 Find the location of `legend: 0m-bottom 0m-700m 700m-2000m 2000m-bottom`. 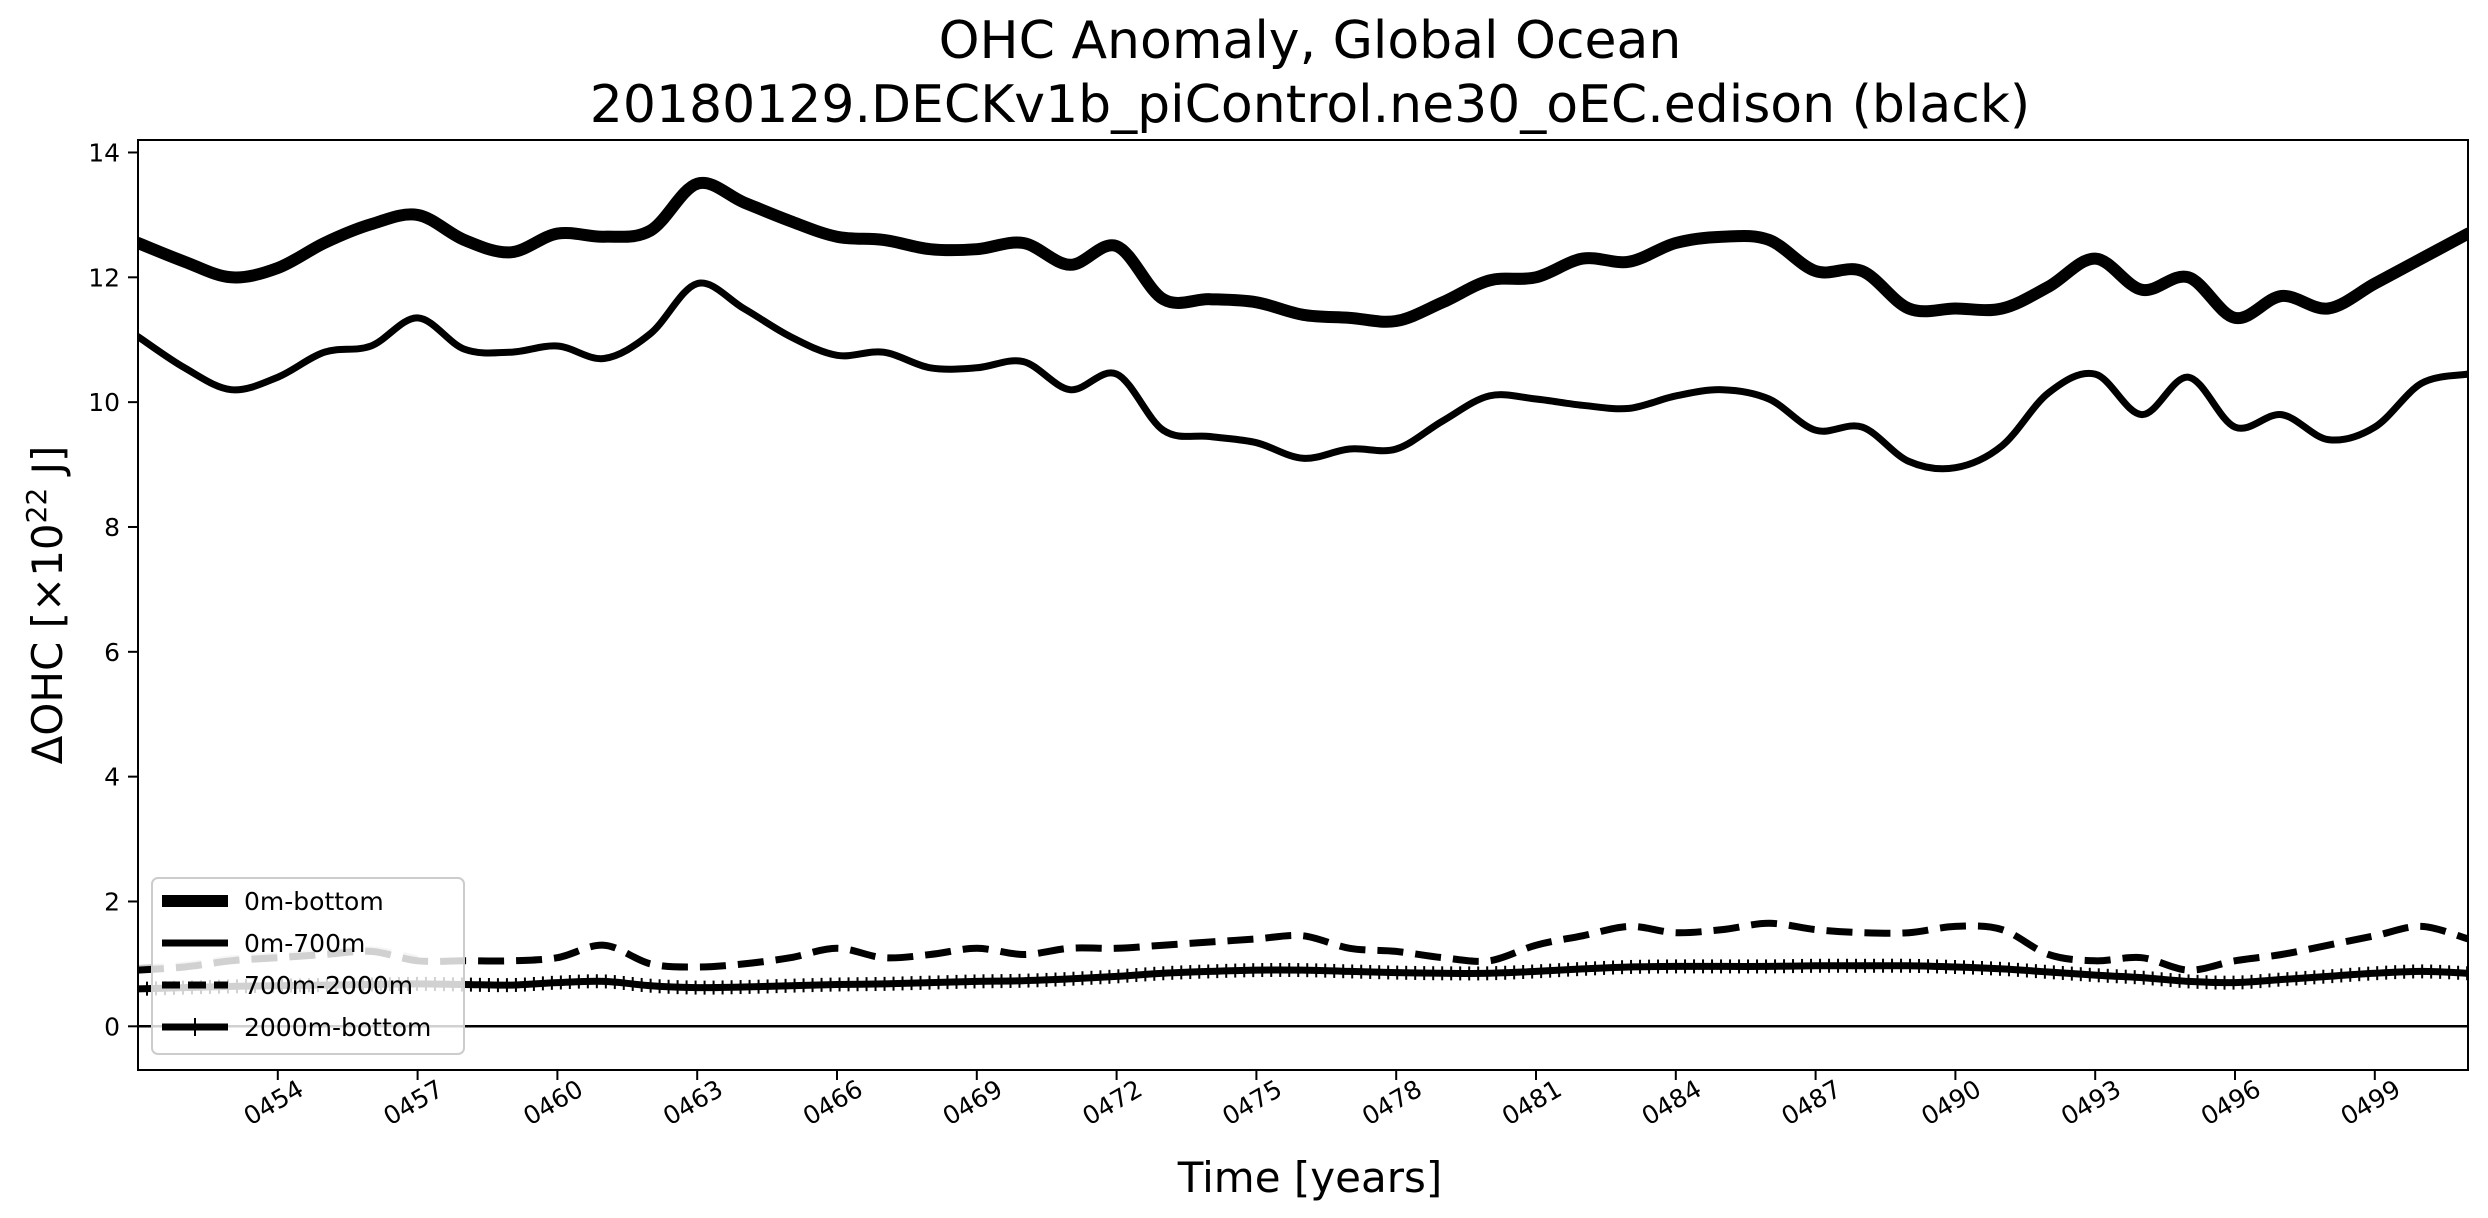

legend: 0m-bottom 0m-700m 700m-2000m 2000m-bottom is located at coordinates (308, 966).